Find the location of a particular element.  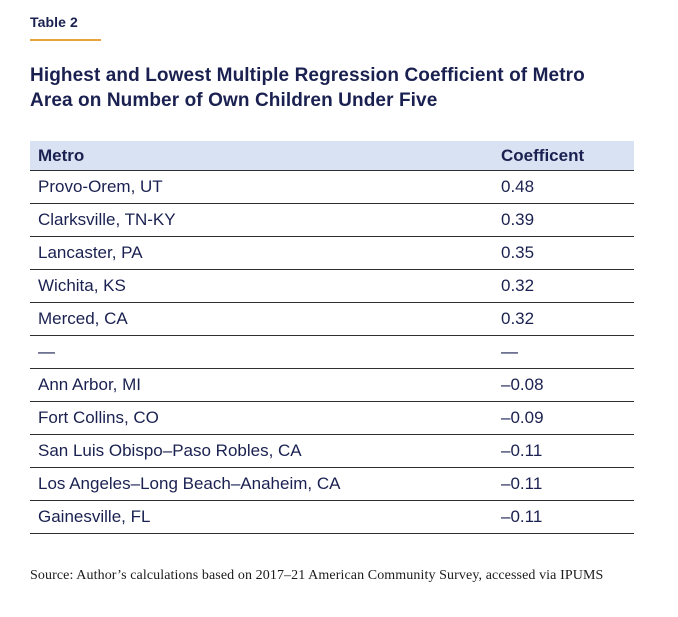

metro-cell: Ann Arbor, MI is located at coordinates (261, 385).